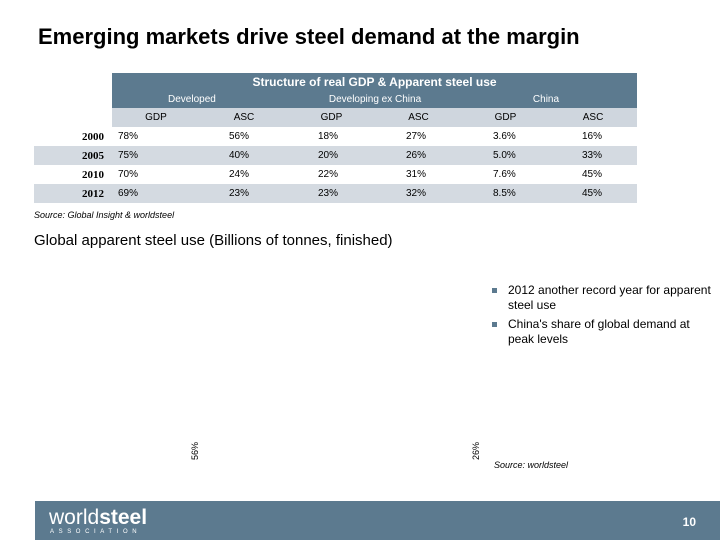 The width and height of the screenshot is (720, 540). I want to click on table-cell: 27%, so click(416, 136).